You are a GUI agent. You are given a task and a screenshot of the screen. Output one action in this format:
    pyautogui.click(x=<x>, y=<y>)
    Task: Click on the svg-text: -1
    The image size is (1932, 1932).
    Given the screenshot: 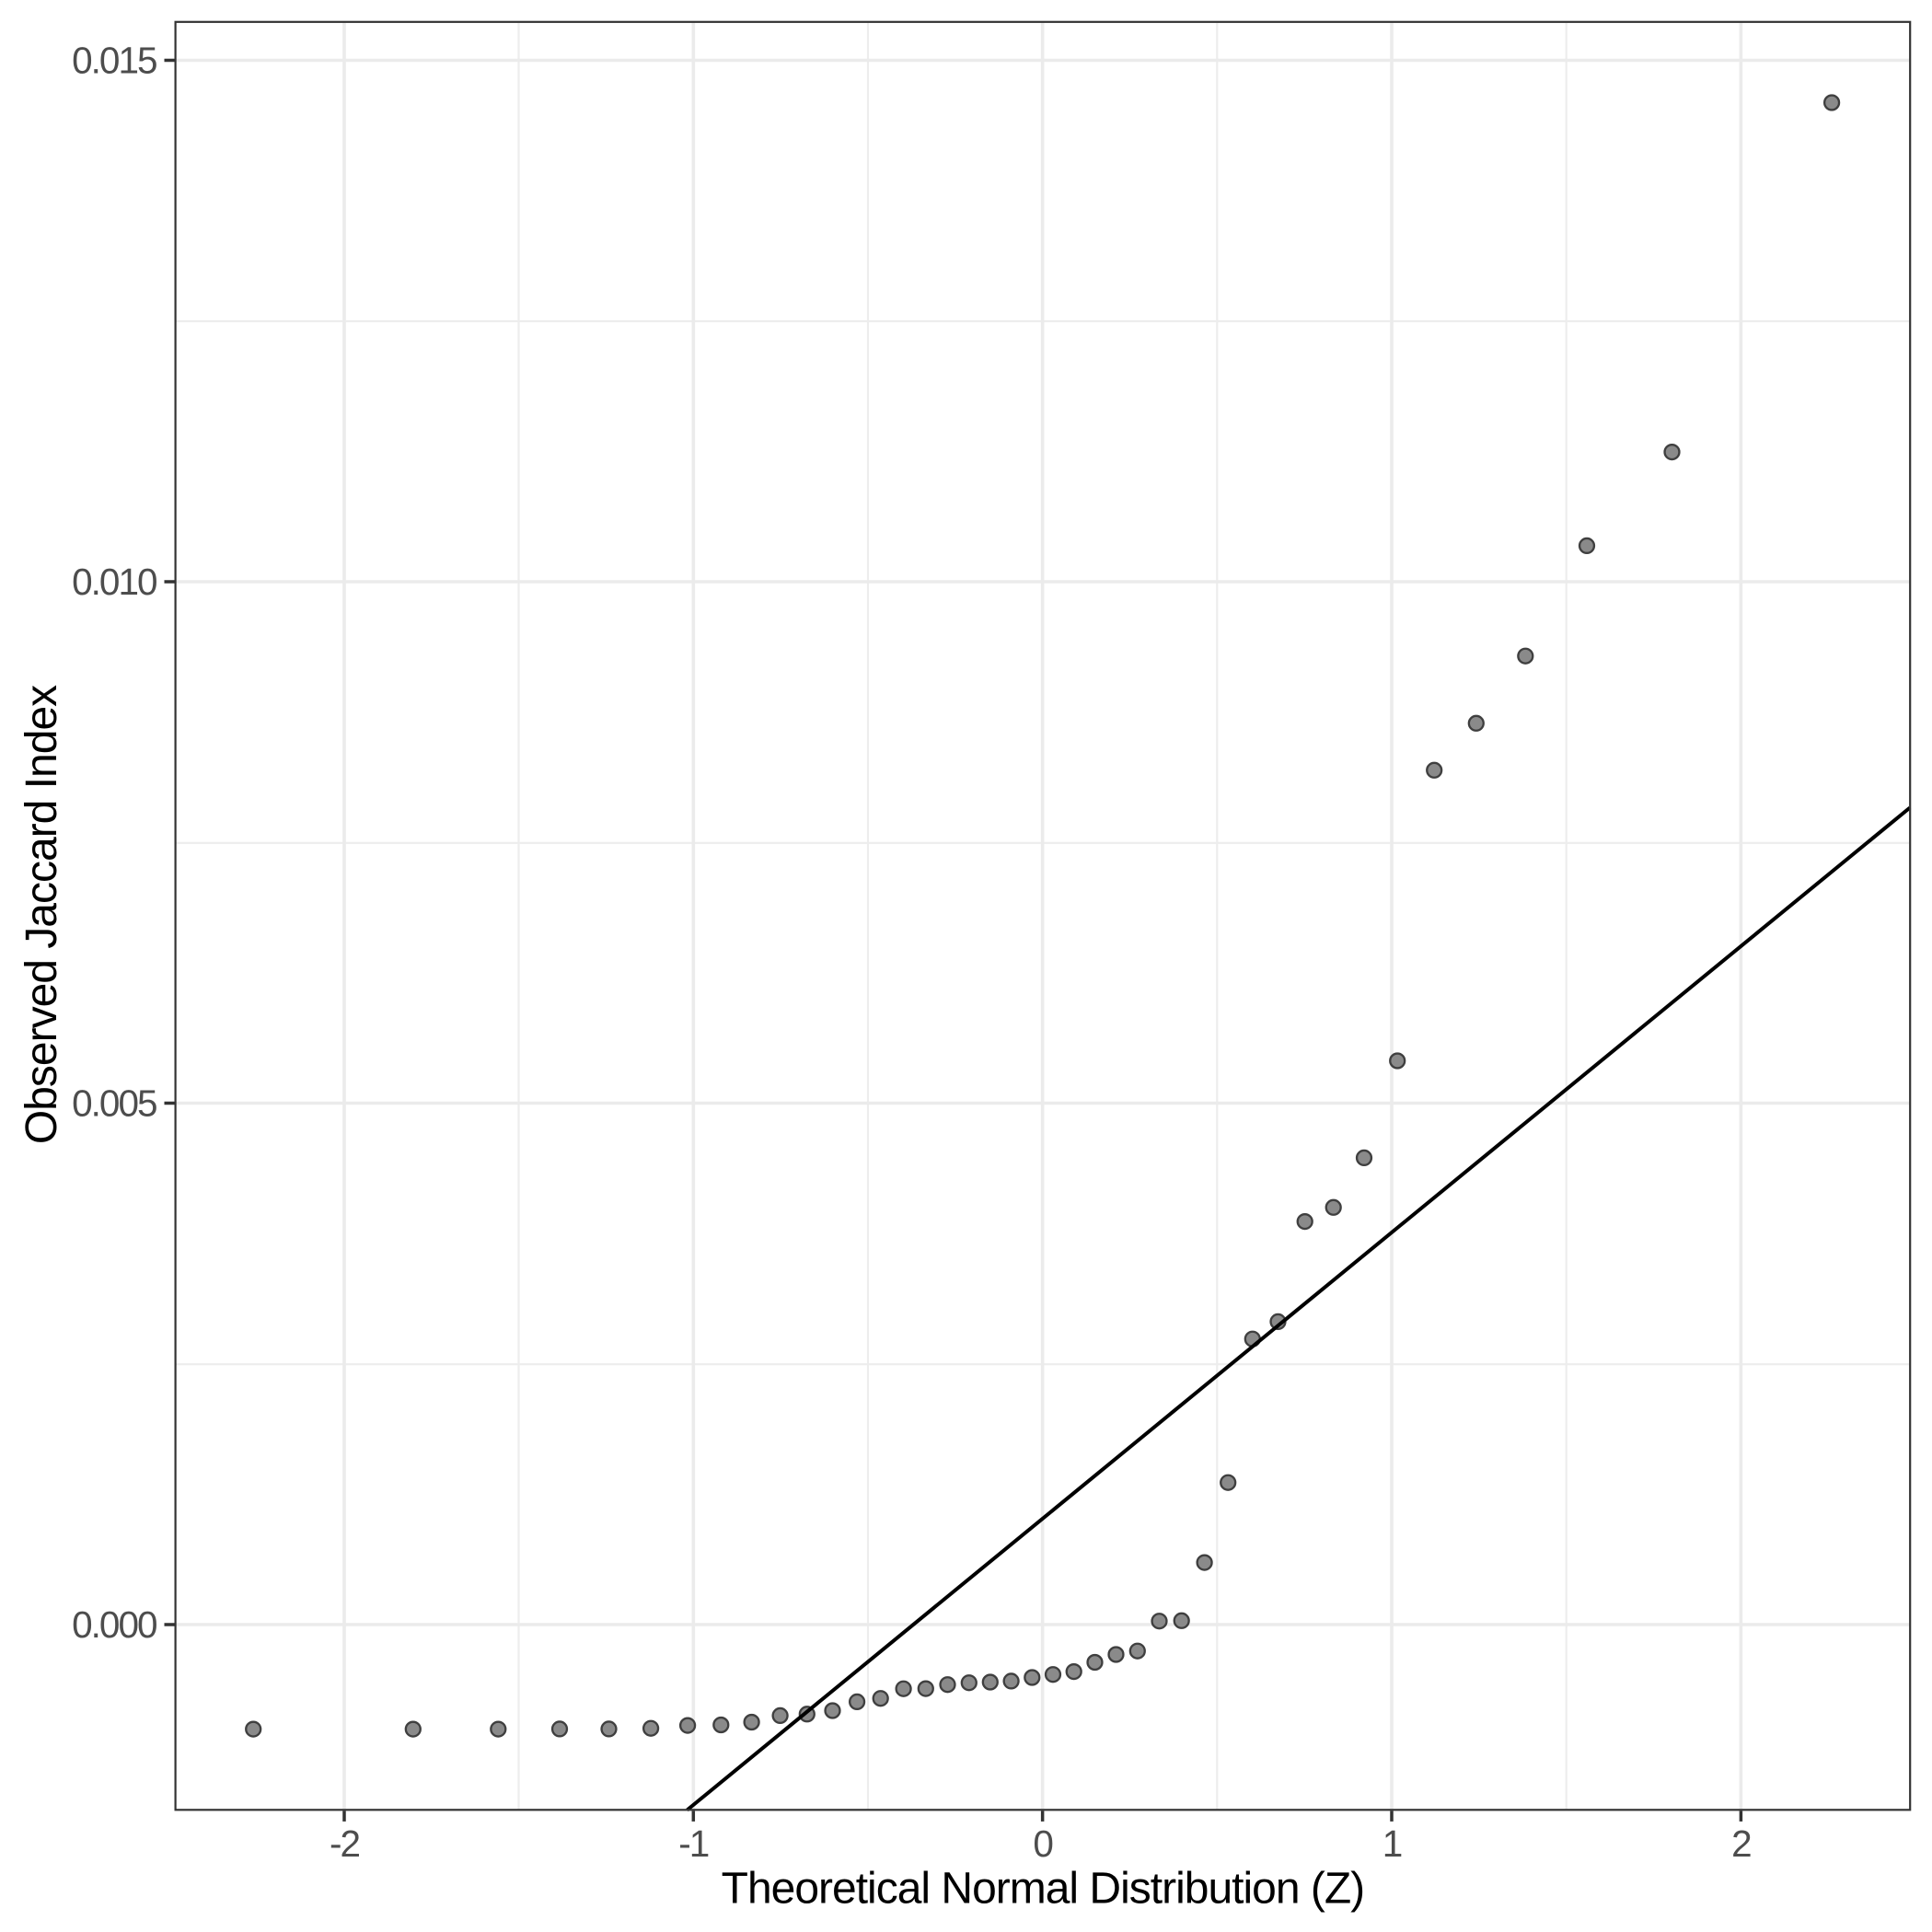 What is the action you would take?
    pyautogui.click(x=693, y=1844)
    